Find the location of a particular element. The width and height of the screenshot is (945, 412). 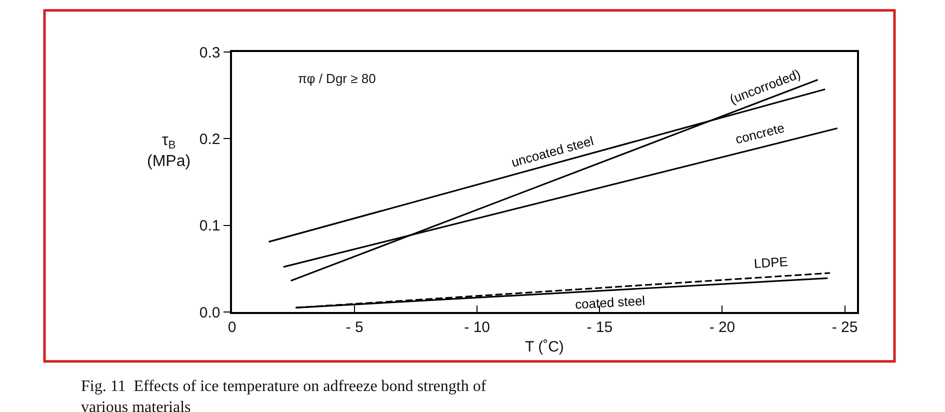

x-tick-label: - 25 is located at coordinates (845, 327).